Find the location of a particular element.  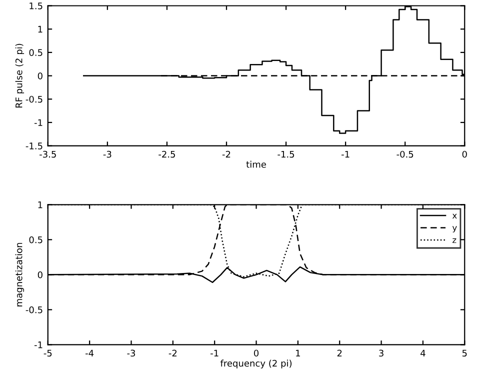

x-tick-label: -5 is located at coordinates (48, 353).